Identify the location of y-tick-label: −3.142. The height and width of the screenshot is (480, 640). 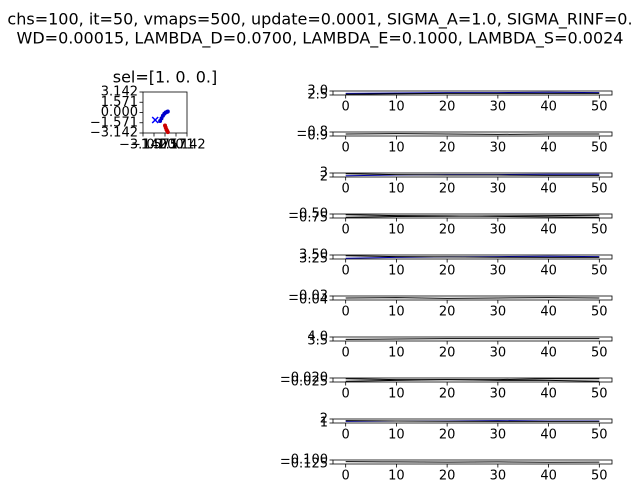
(114, 133).